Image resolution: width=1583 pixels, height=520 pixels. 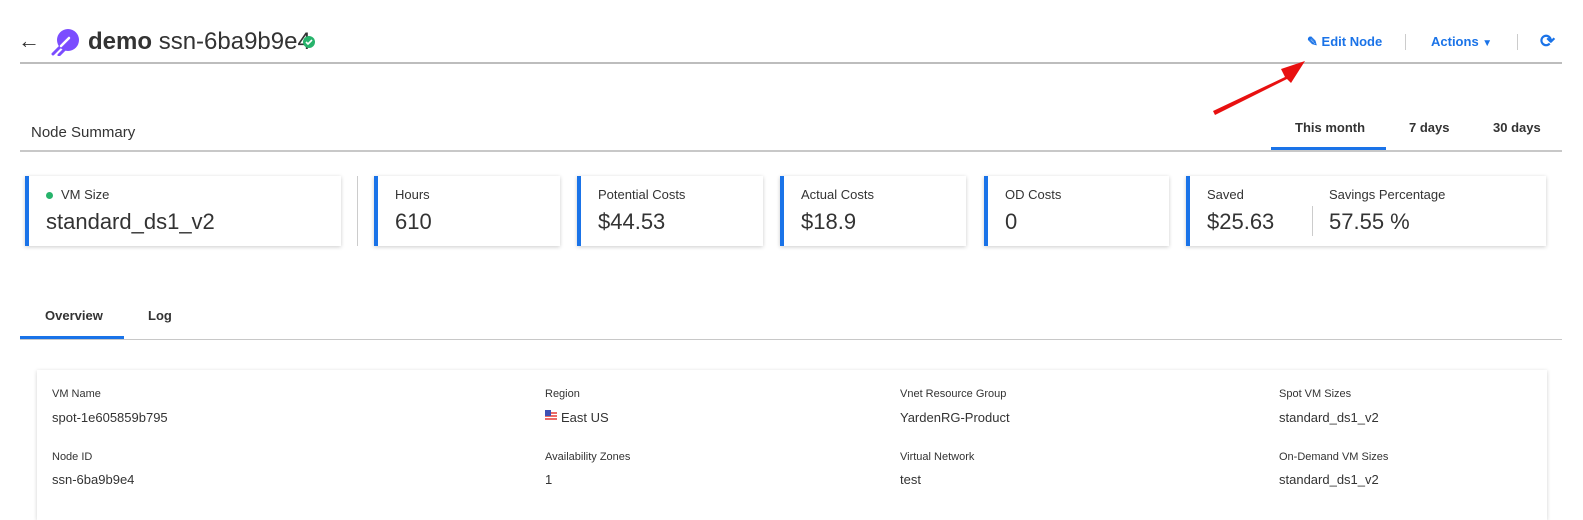 What do you see at coordinates (1076, 211) in the screenshot?
I see `card-od-costs: OD Costs 0` at bounding box center [1076, 211].